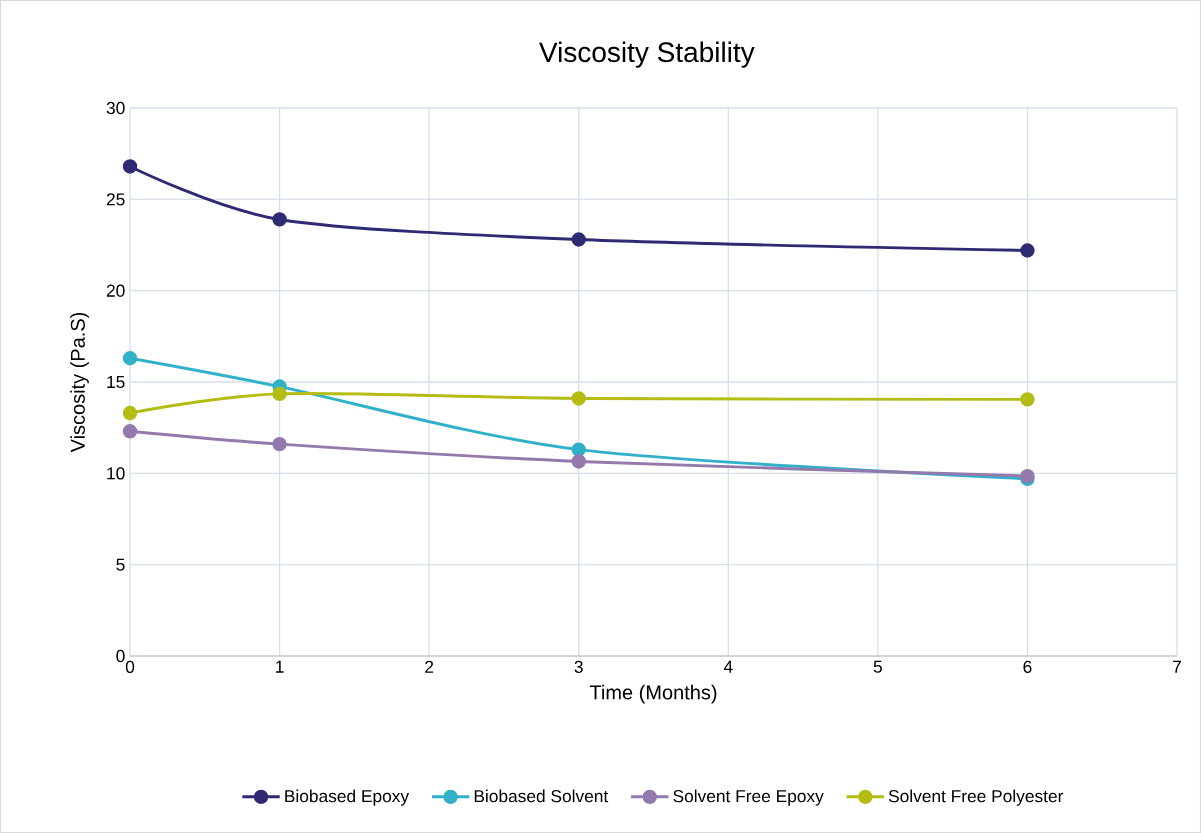 The width and height of the screenshot is (1201, 833). What do you see at coordinates (429, 666) in the screenshot?
I see `x-tick-label: 2` at bounding box center [429, 666].